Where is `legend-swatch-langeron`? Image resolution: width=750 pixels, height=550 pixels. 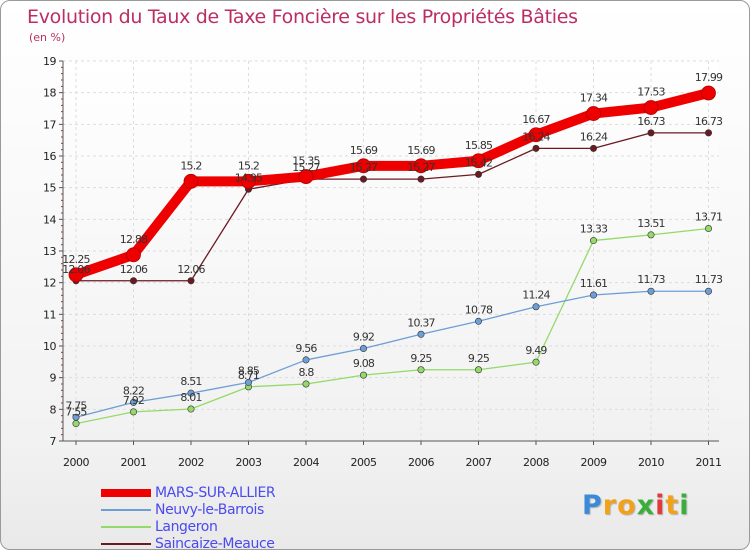
legend-swatch-langeron is located at coordinates (126, 527).